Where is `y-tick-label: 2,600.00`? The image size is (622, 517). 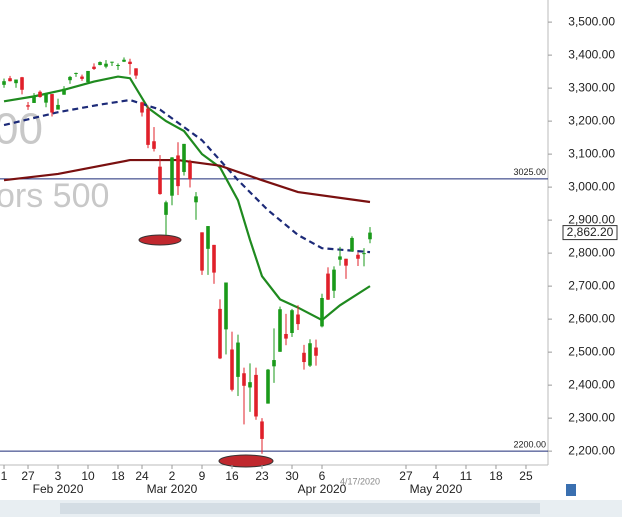 y-tick-label: 2,600.00 is located at coordinates (591, 318).